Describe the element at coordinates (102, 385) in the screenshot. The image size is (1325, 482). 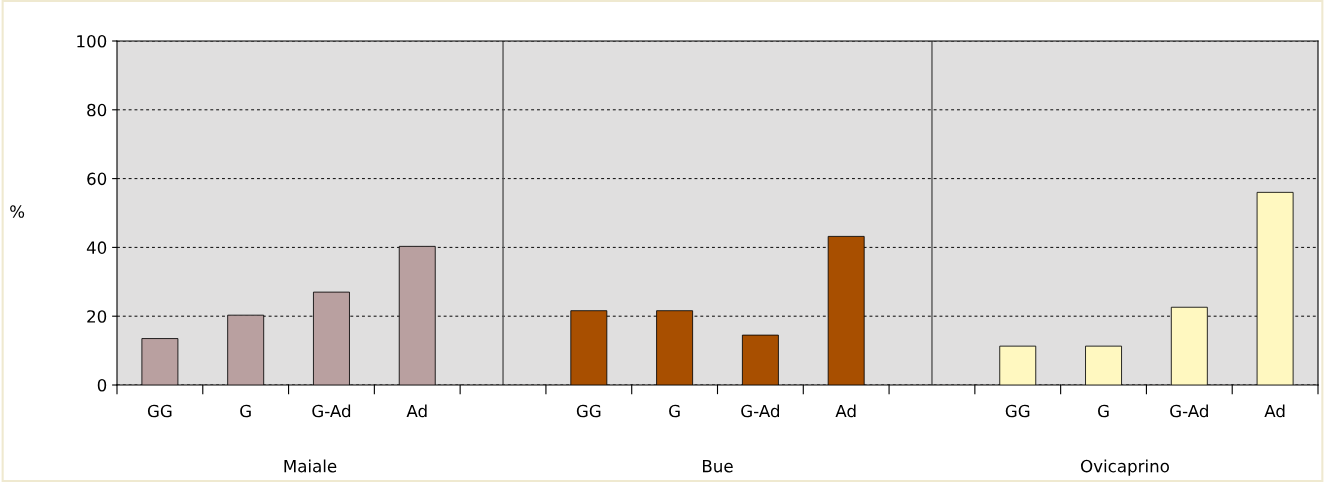
I see `y-tick-label: 0` at that location.